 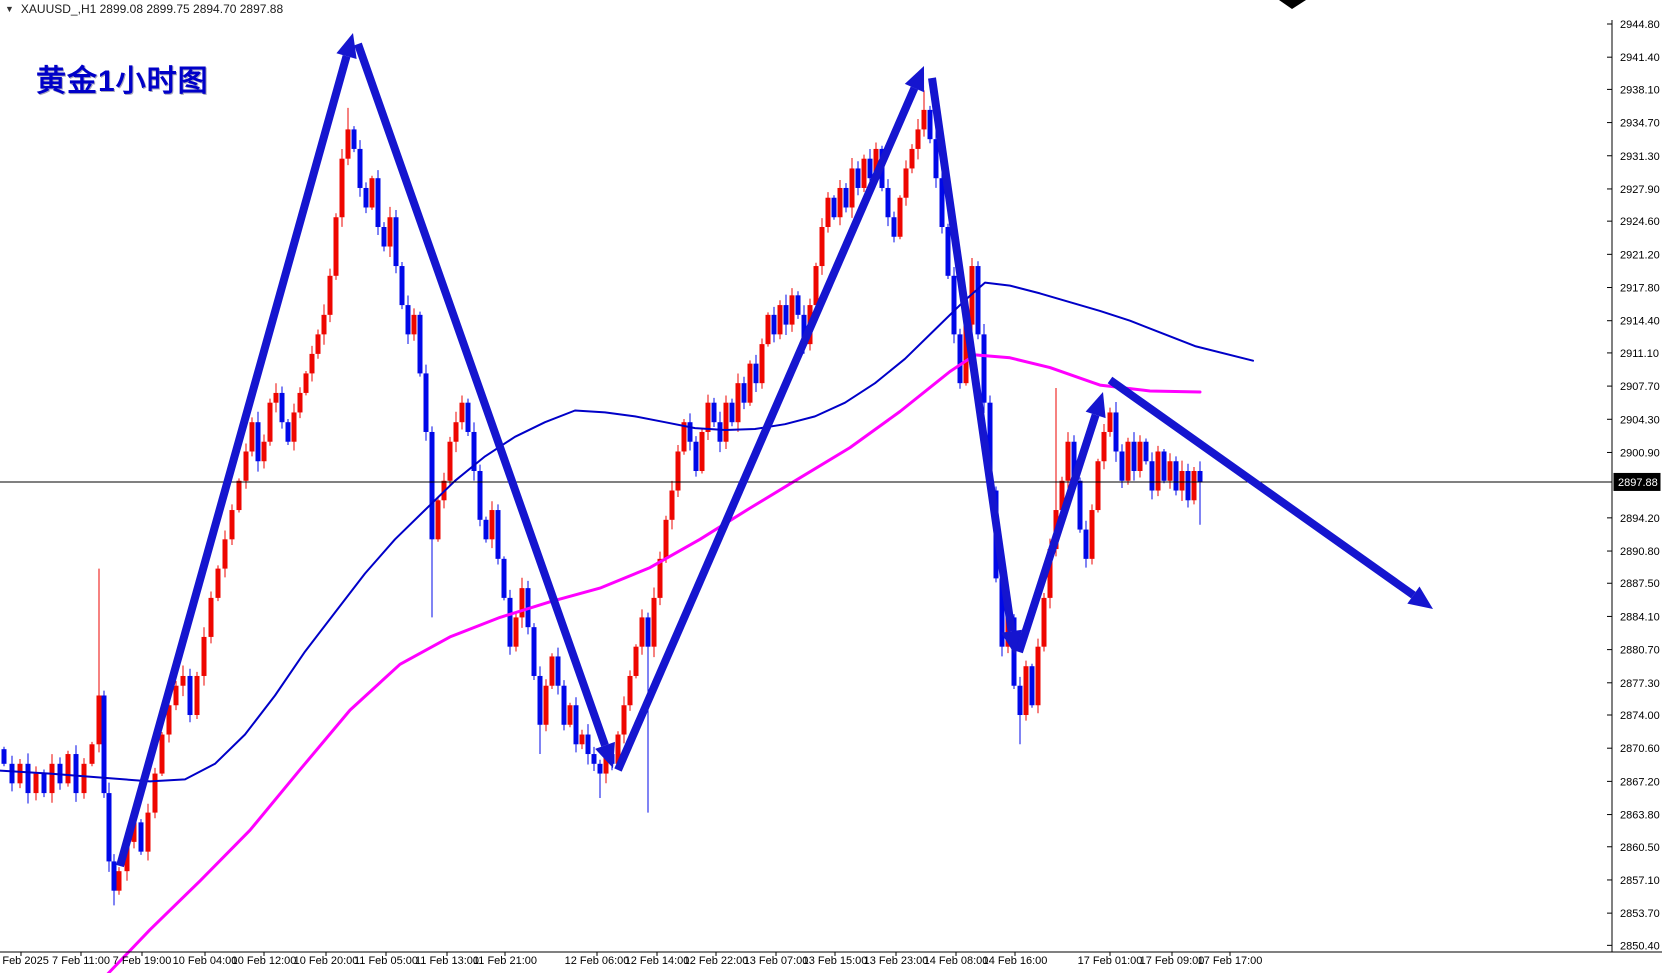 What do you see at coordinates (657, 961) in the screenshot?
I see `time-tick-label: 12 Feb 14:00` at bounding box center [657, 961].